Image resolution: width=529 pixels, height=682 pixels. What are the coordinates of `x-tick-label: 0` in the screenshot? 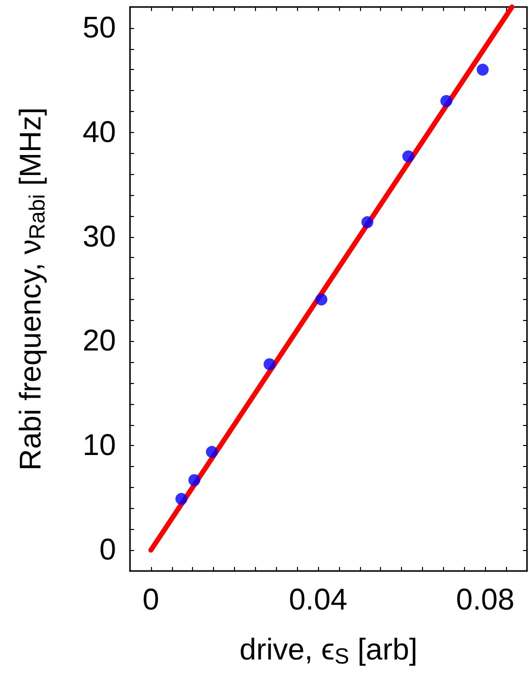 It's located at (151, 600).